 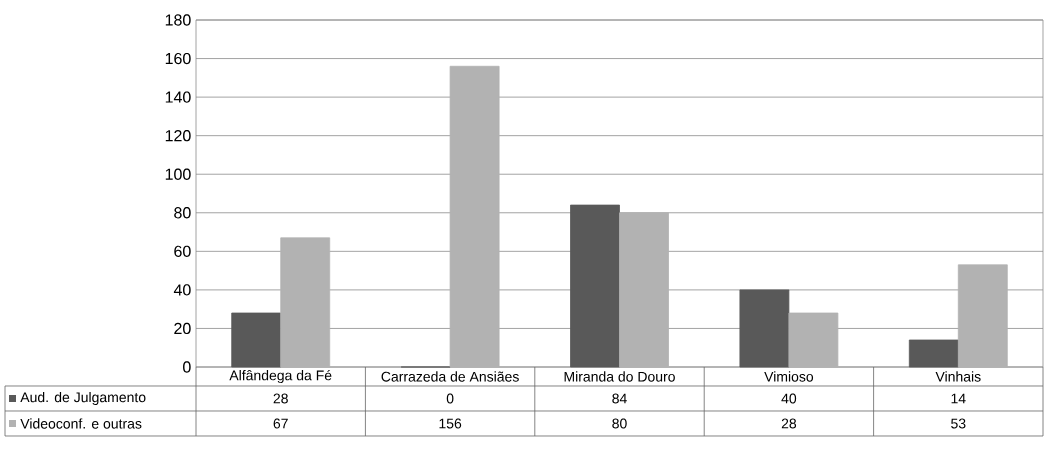 What do you see at coordinates (182, 213) in the screenshot?
I see `y-tick-label: 80` at bounding box center [182, 213].